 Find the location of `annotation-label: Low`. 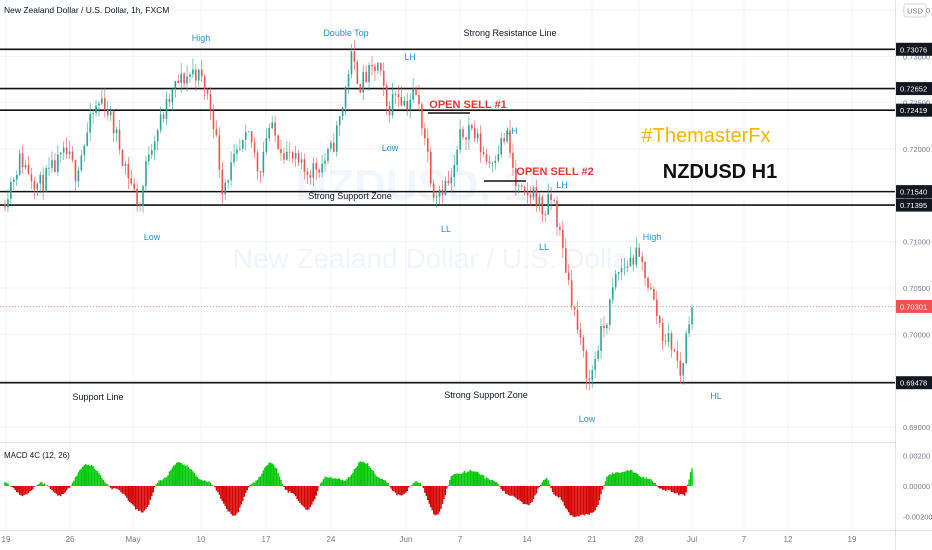

annotation-label: Low is located at coordinates (587, 419).